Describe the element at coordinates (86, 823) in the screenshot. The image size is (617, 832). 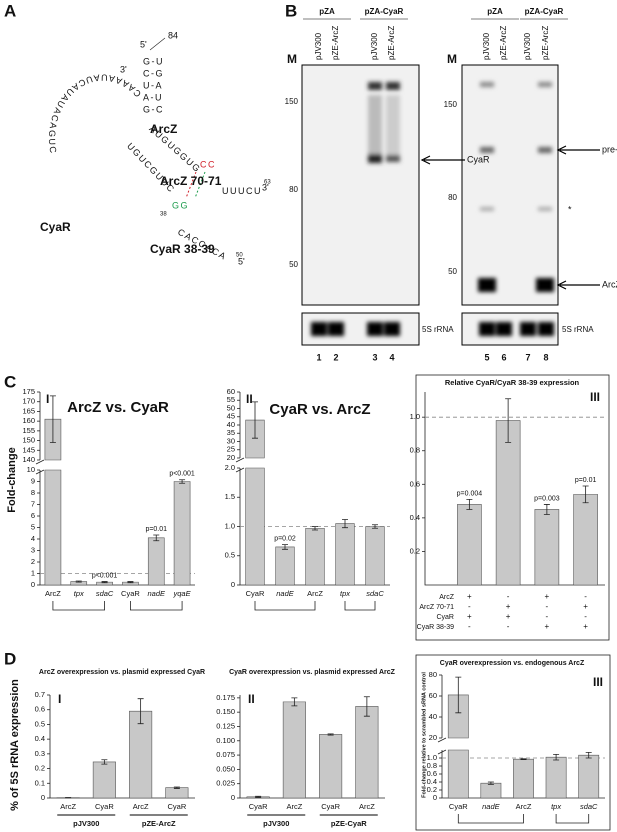
I see `group-label: pJV300` at that location.